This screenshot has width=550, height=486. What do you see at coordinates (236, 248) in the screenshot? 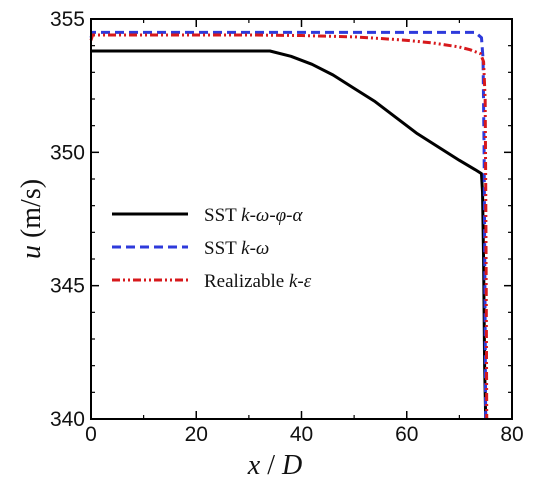
I see `legend-label-2: SST k-ω` at bounding box center [236, 248].